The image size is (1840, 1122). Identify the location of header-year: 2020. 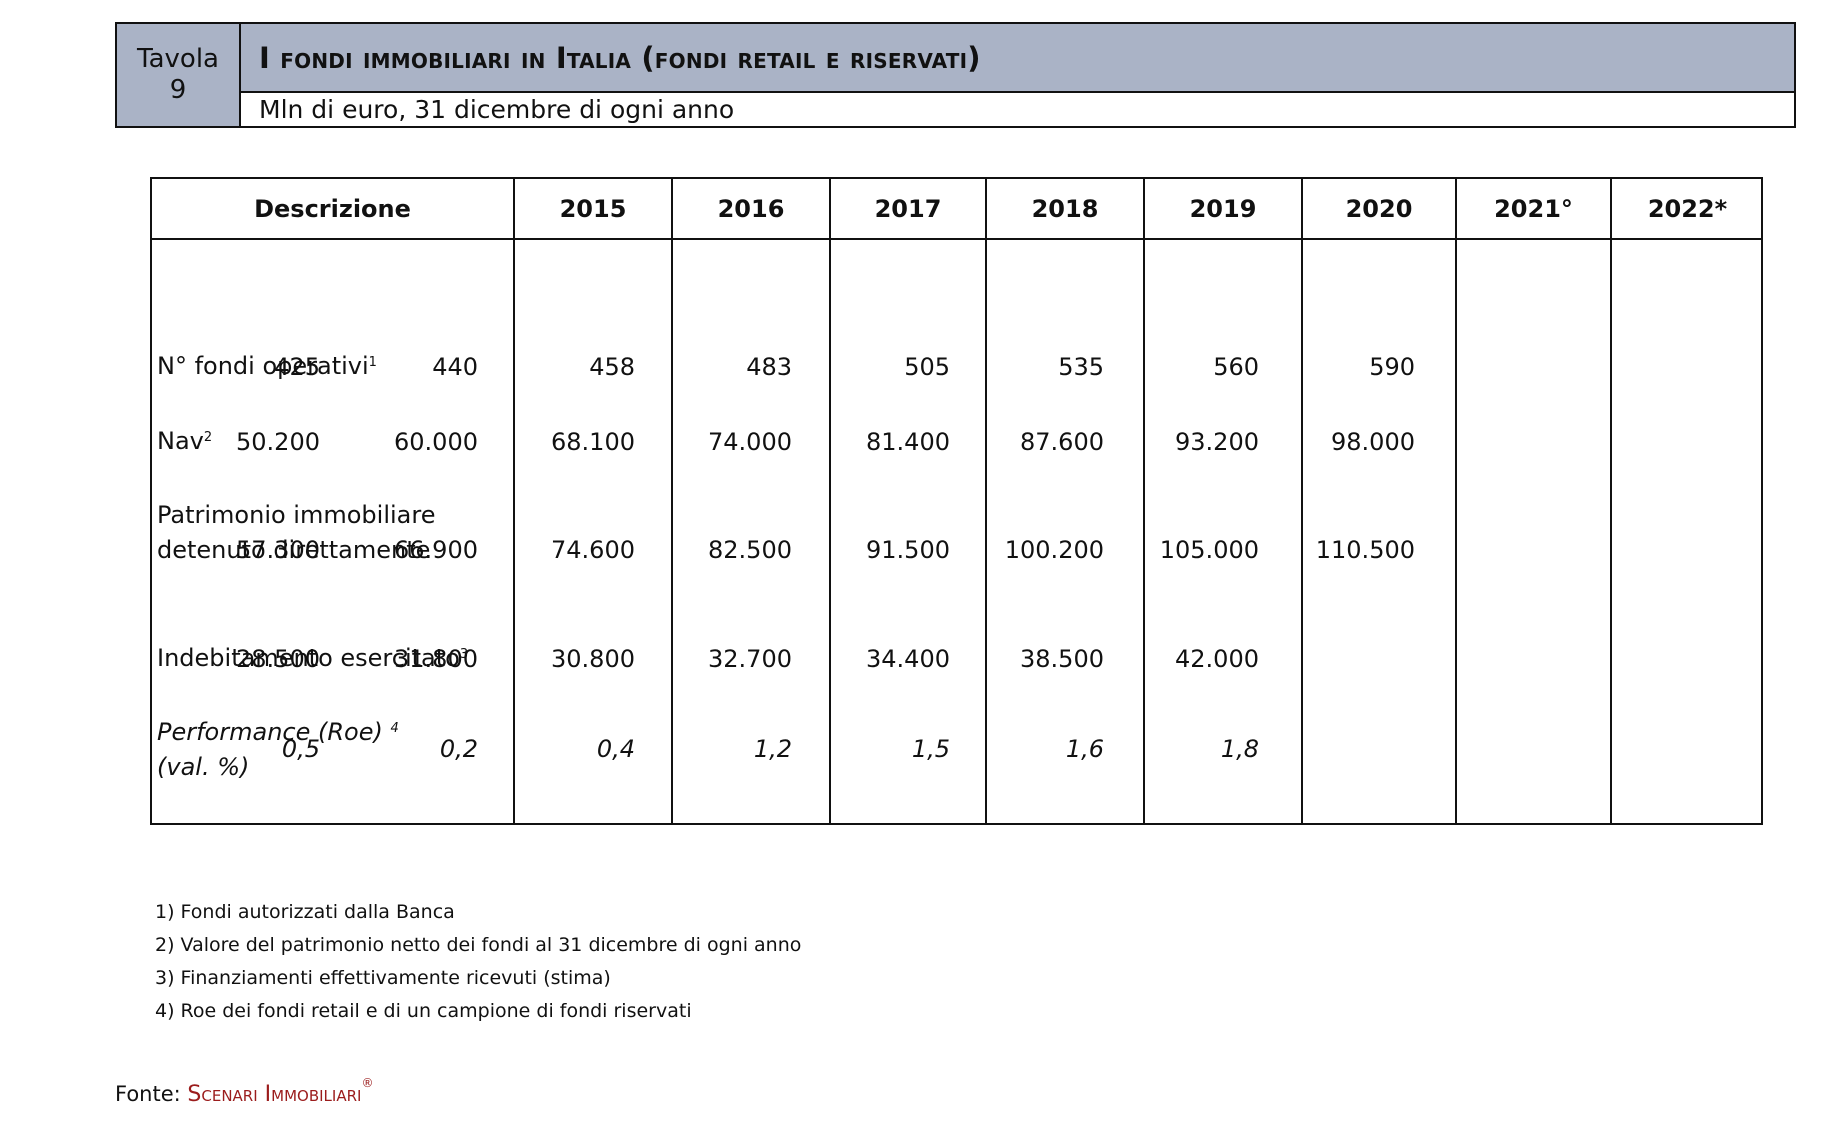
(1379, 208).